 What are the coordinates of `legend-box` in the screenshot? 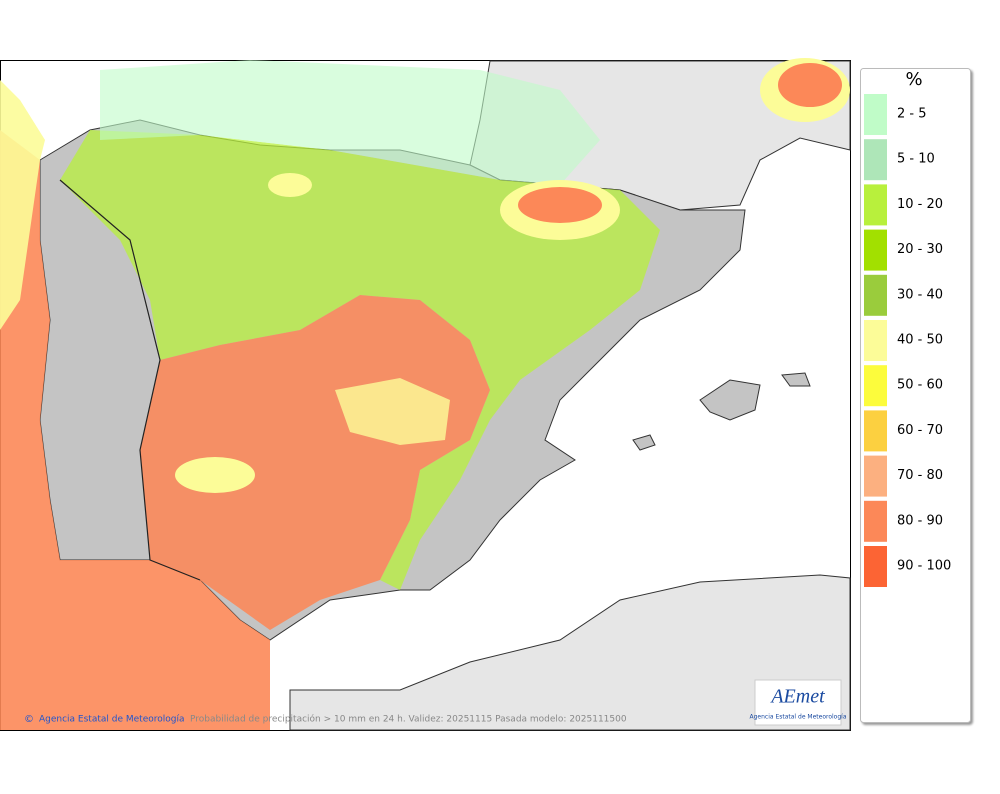 It's located at (915, 395).